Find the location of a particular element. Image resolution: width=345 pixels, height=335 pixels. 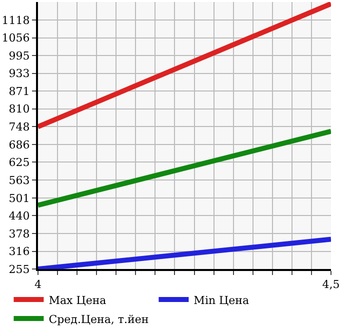

y-tick-label: 625 is located at coordinates (19, 163).